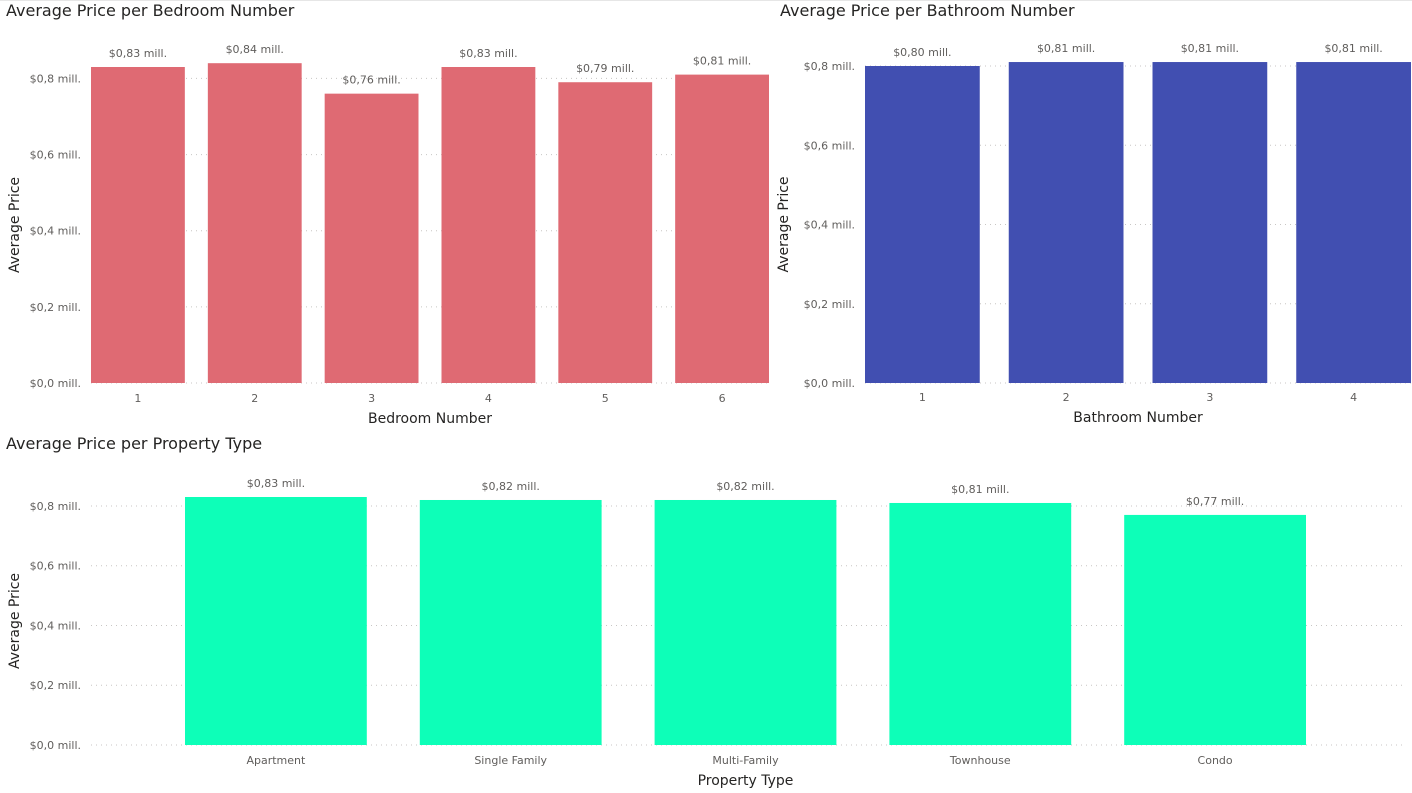 This screenshot has width=1412, height=793. Describe the element at coordinates (1215, 760) in the screenshot. I see `x-tick-label: Condo` at that location.